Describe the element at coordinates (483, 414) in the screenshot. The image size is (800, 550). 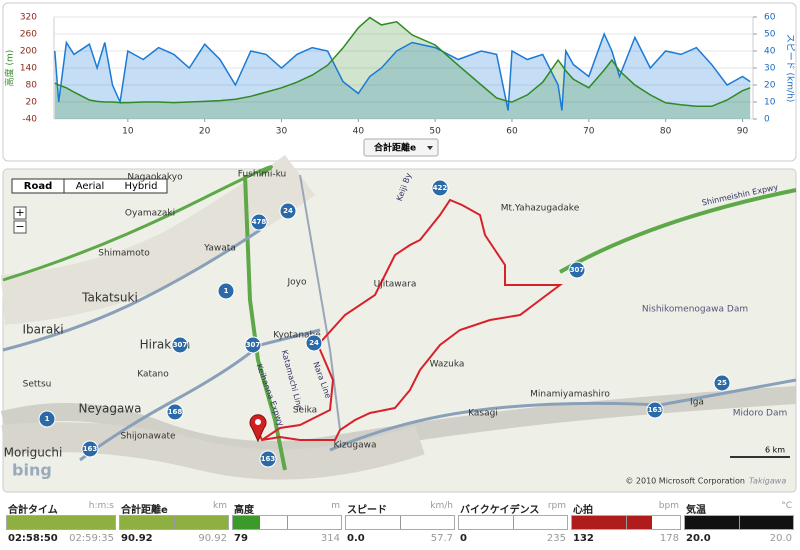
I see `place-label: Kasagi` at that location.